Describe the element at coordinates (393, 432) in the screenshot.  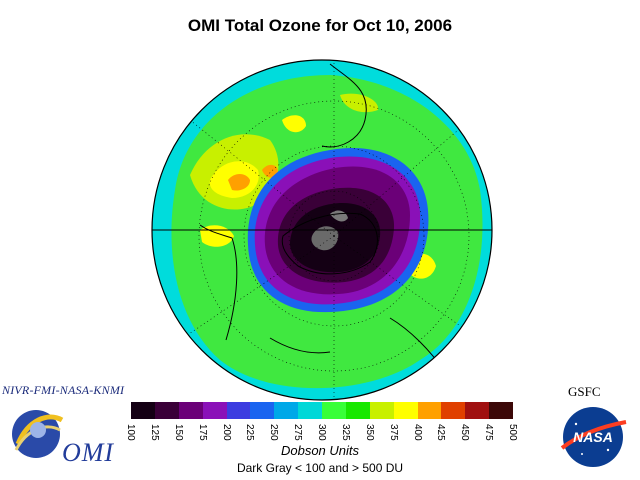
I see `colorbar-tick-label: 375` at that location.